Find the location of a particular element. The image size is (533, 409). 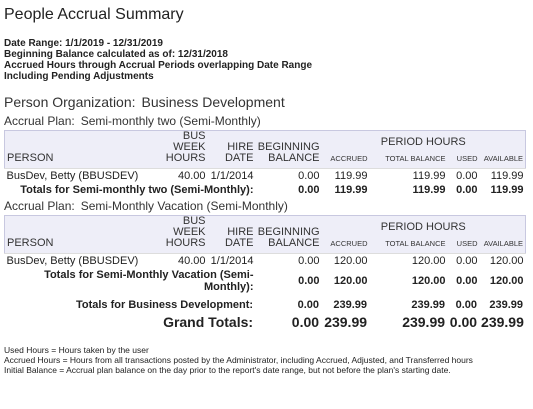

organization-name: Business Development is located at coordinates (213, 102).